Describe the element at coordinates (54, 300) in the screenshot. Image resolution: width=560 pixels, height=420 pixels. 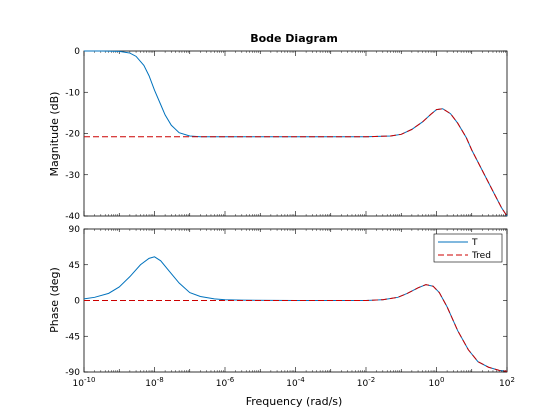
I see `phase-y-axis-label: Phase (deg)` at that location.